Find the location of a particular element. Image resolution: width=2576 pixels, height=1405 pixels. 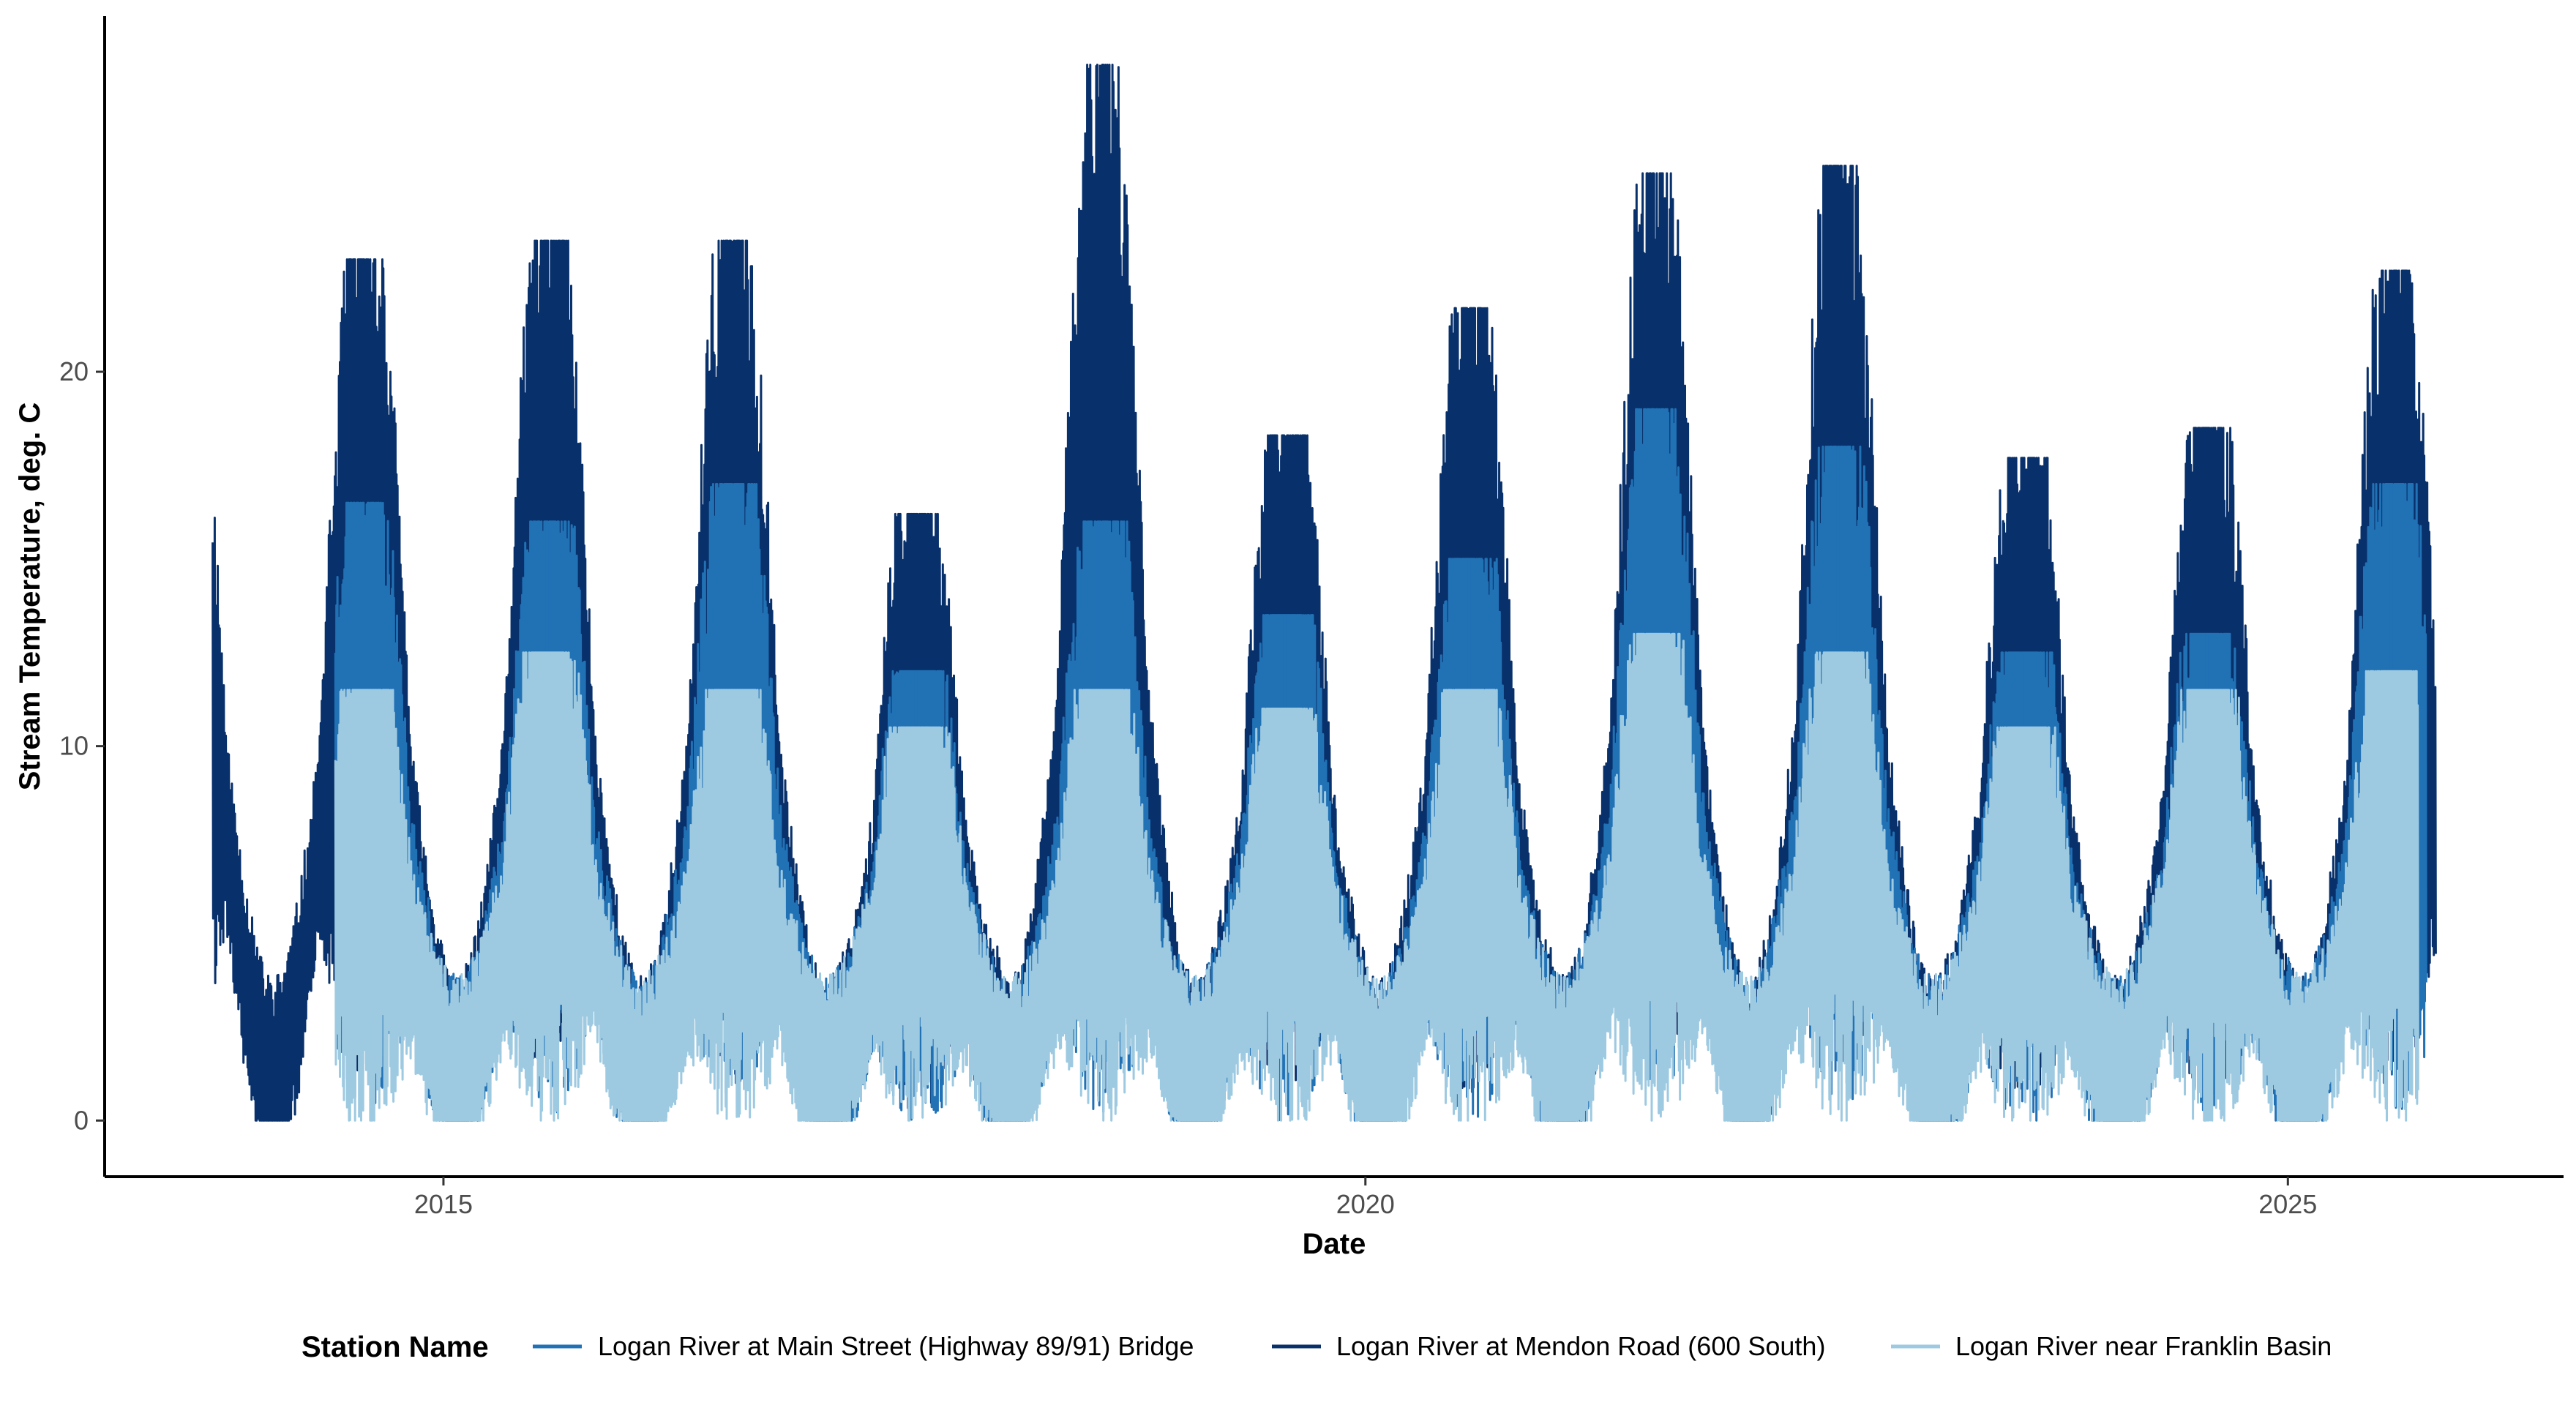

y-tick-label: 20 is located at coordinates (74, 371).